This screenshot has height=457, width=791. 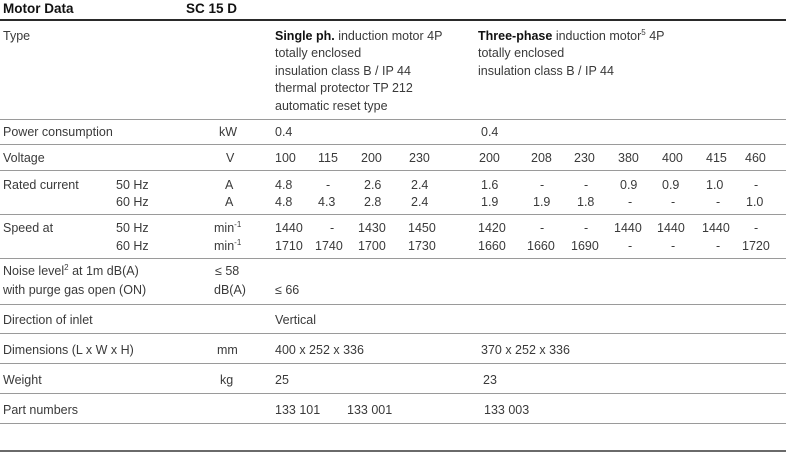 What do you see at coordinates (525, 350) in the screenshot?
I see `dimensions-three: 370 x 252 x 336` at bounding box center [525, 350].